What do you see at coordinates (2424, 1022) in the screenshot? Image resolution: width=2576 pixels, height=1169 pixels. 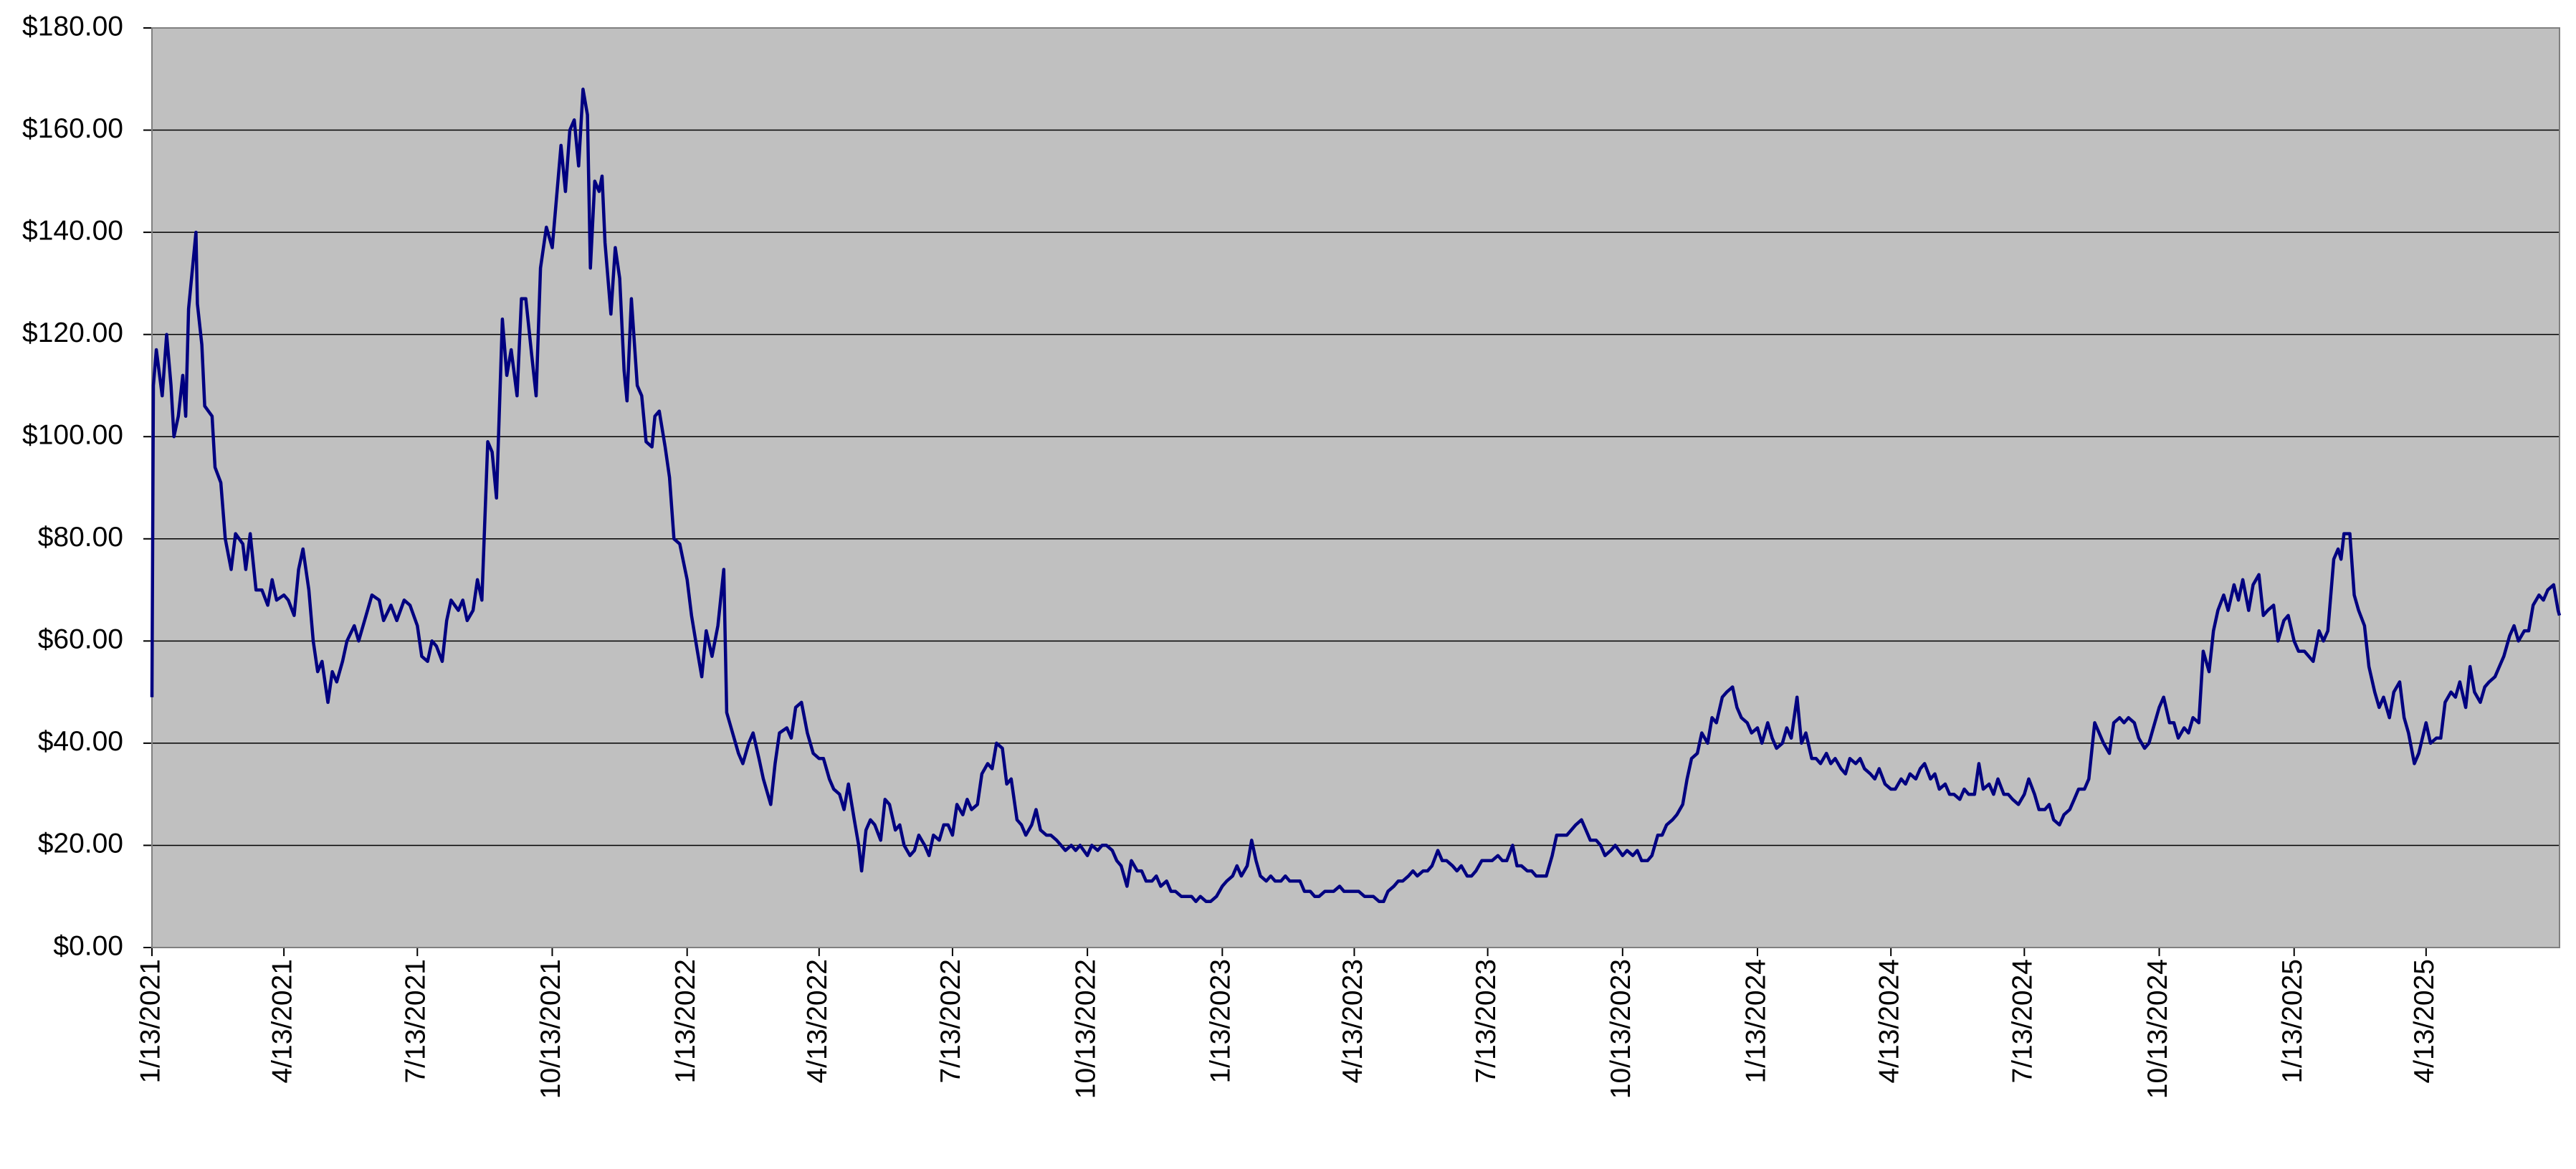 I see `x-tick-label: 4/13/2025` at bounding box center [2424, 1022].